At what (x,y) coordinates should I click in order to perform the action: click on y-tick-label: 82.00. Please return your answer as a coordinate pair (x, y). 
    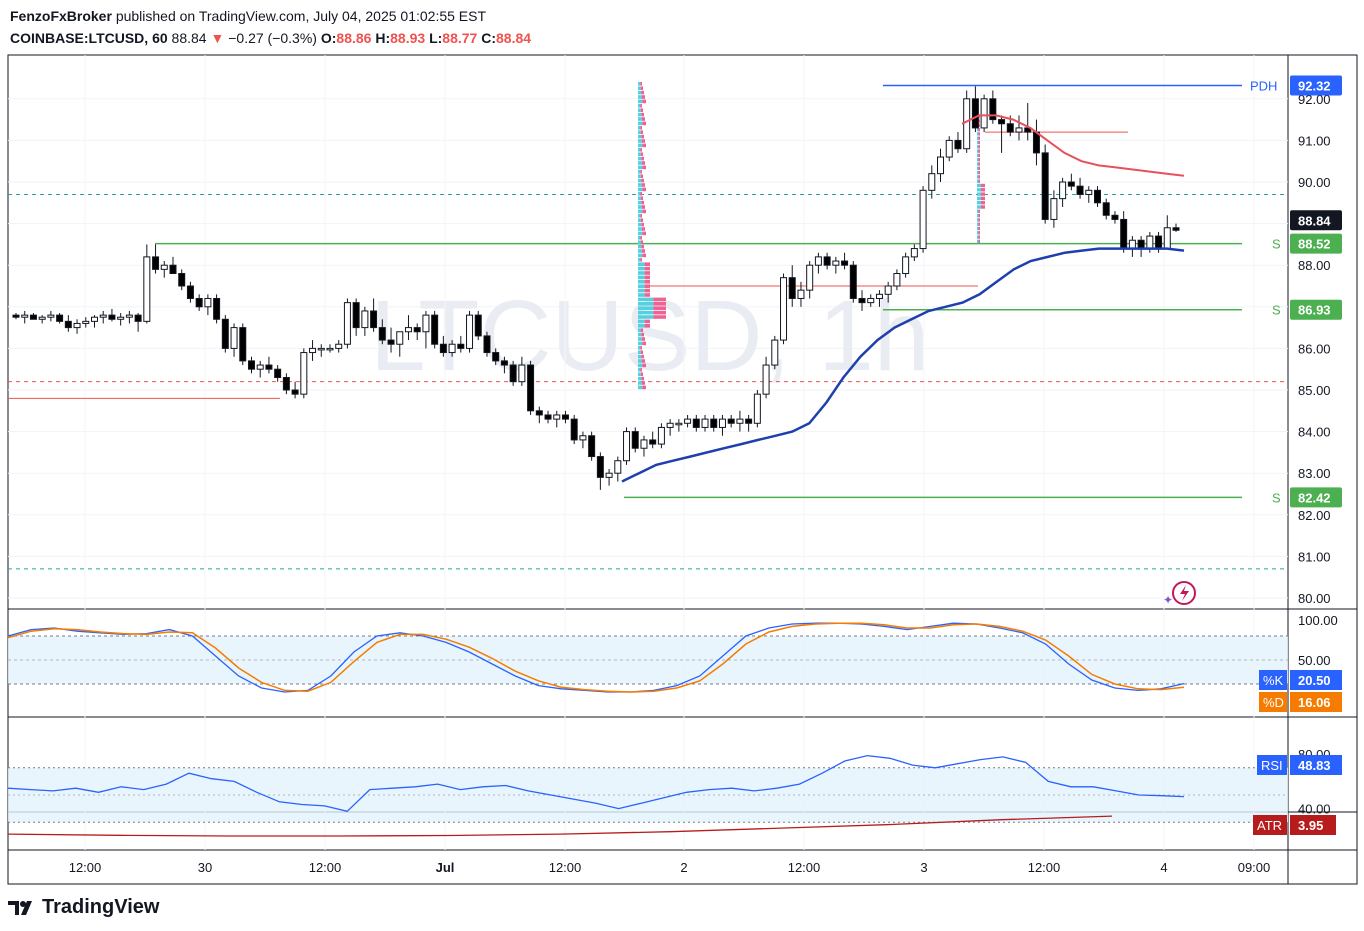
    Looking at the image, I should click on (1314, 515).